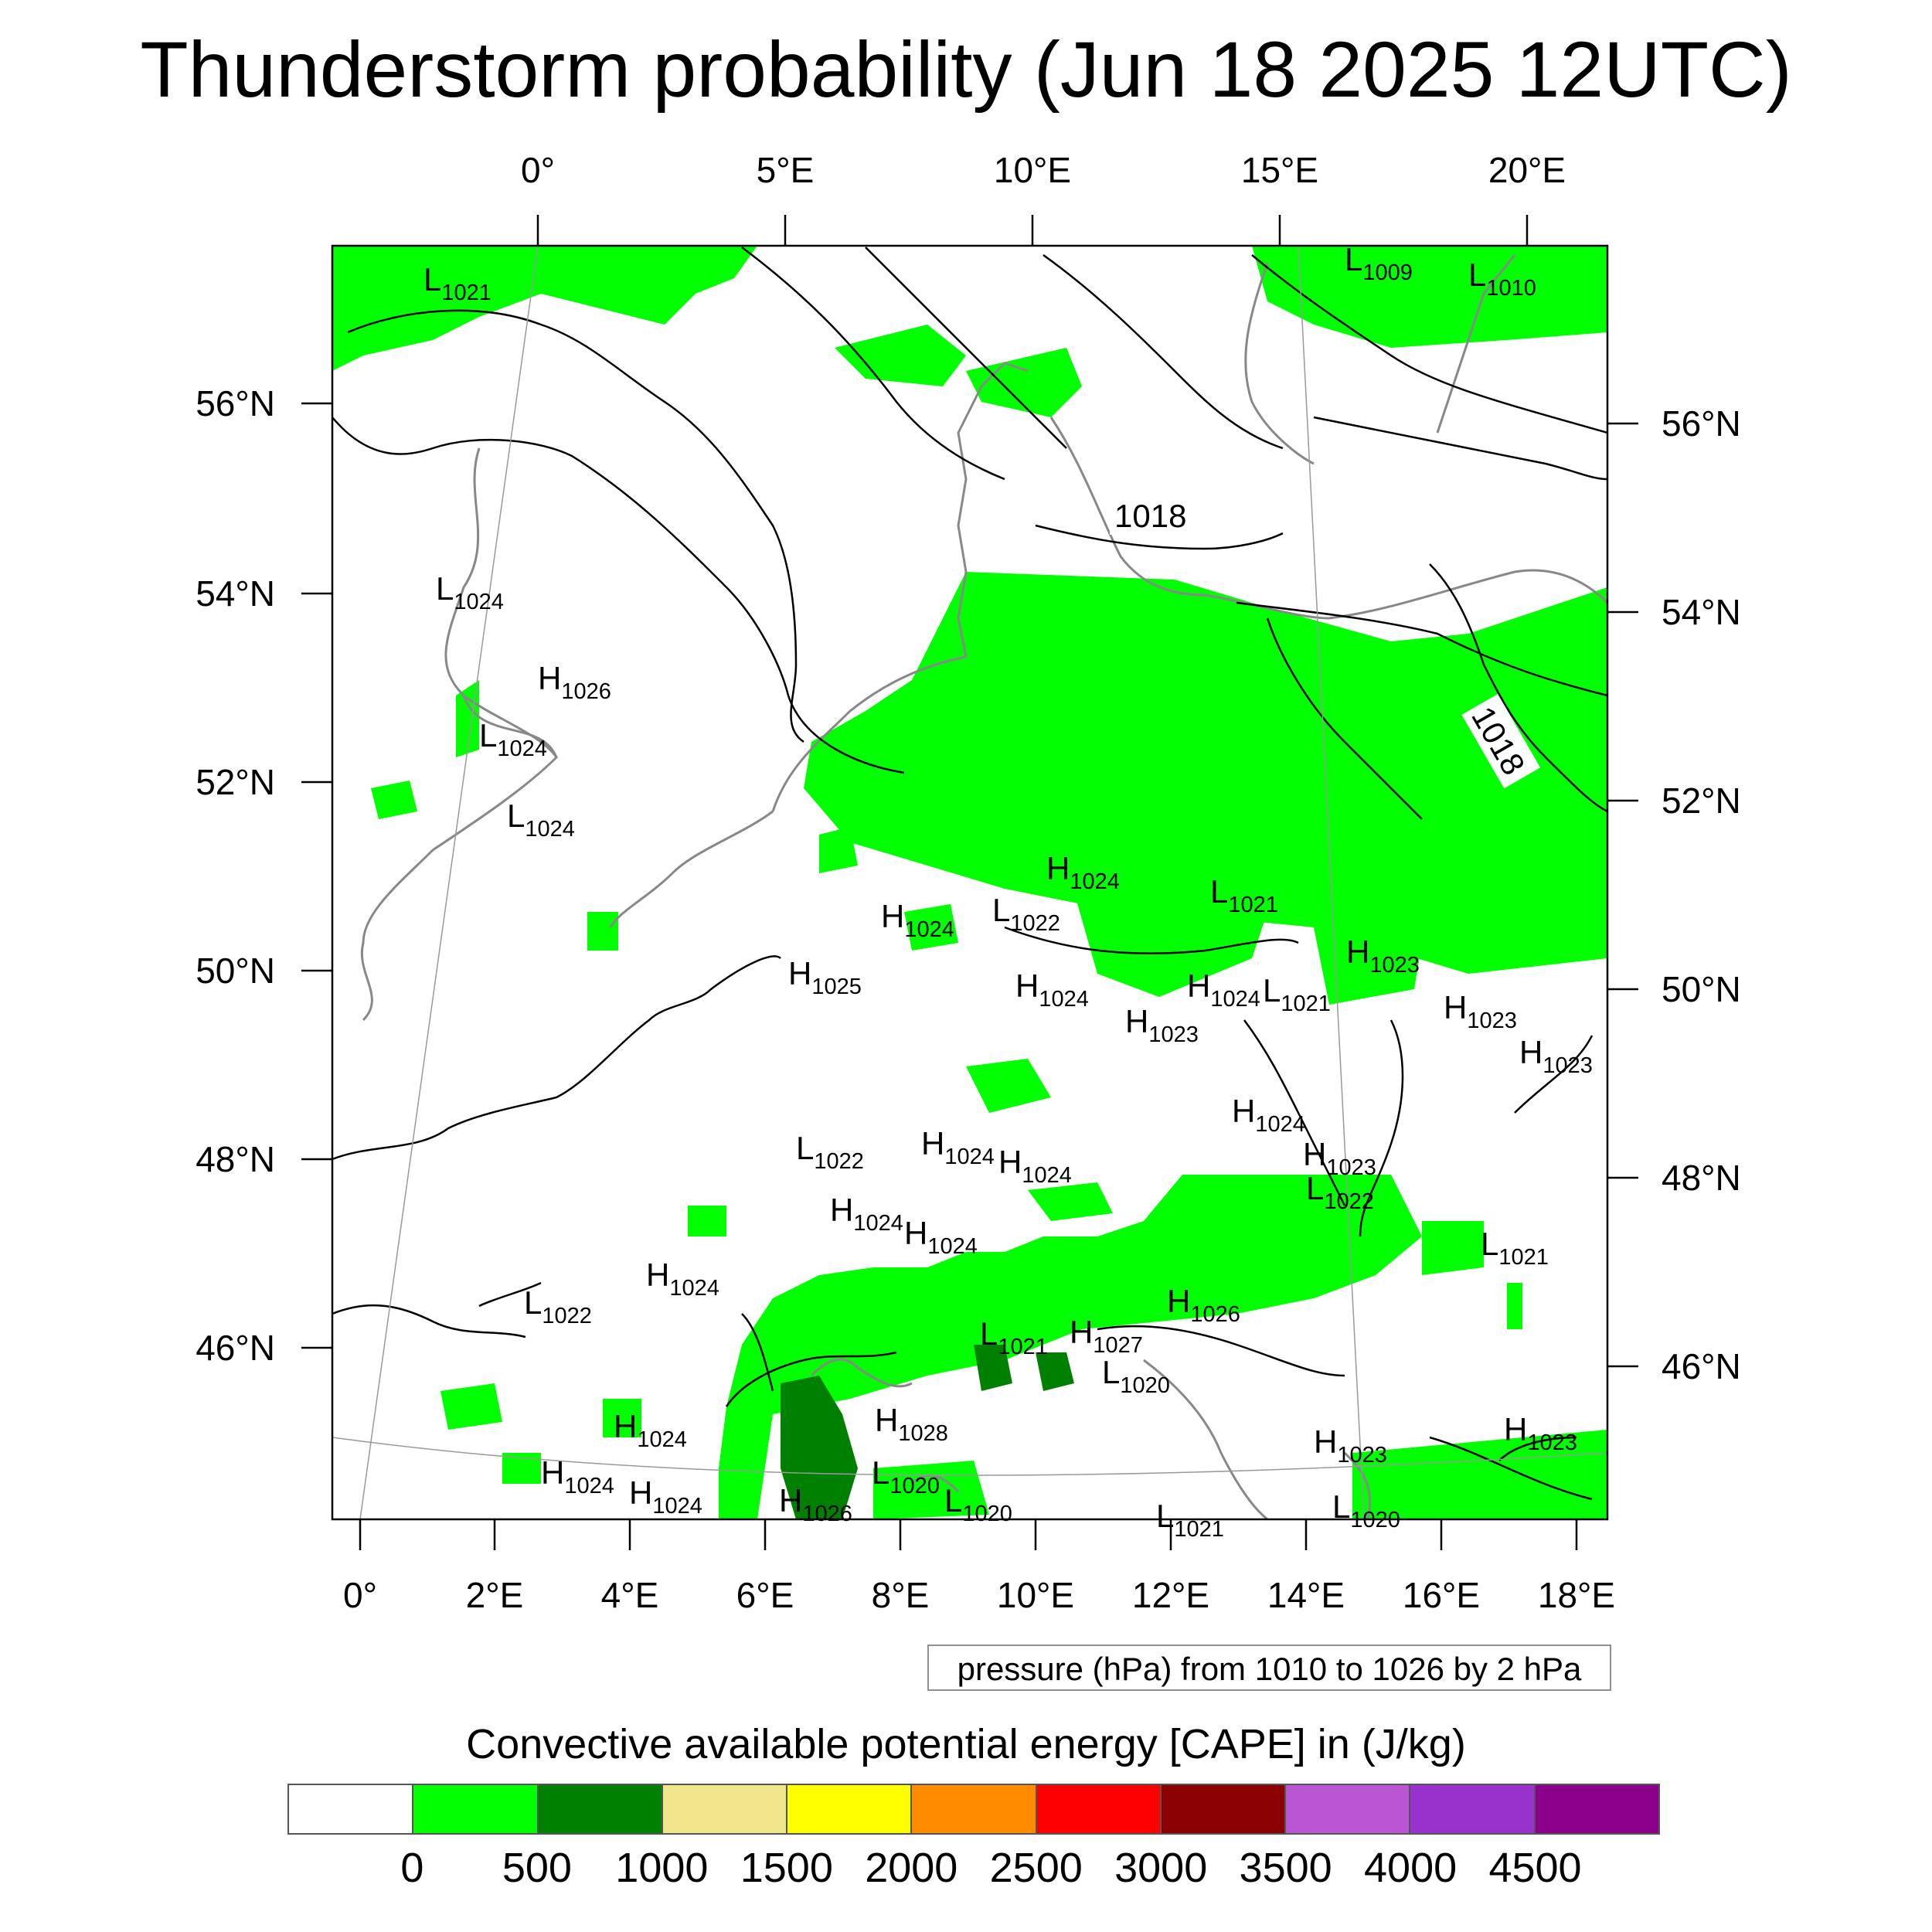 The width and height of the screenshot is (1932, 1932). I want to click on colorbar-tick-label: 4500, so click(1535, 1868).